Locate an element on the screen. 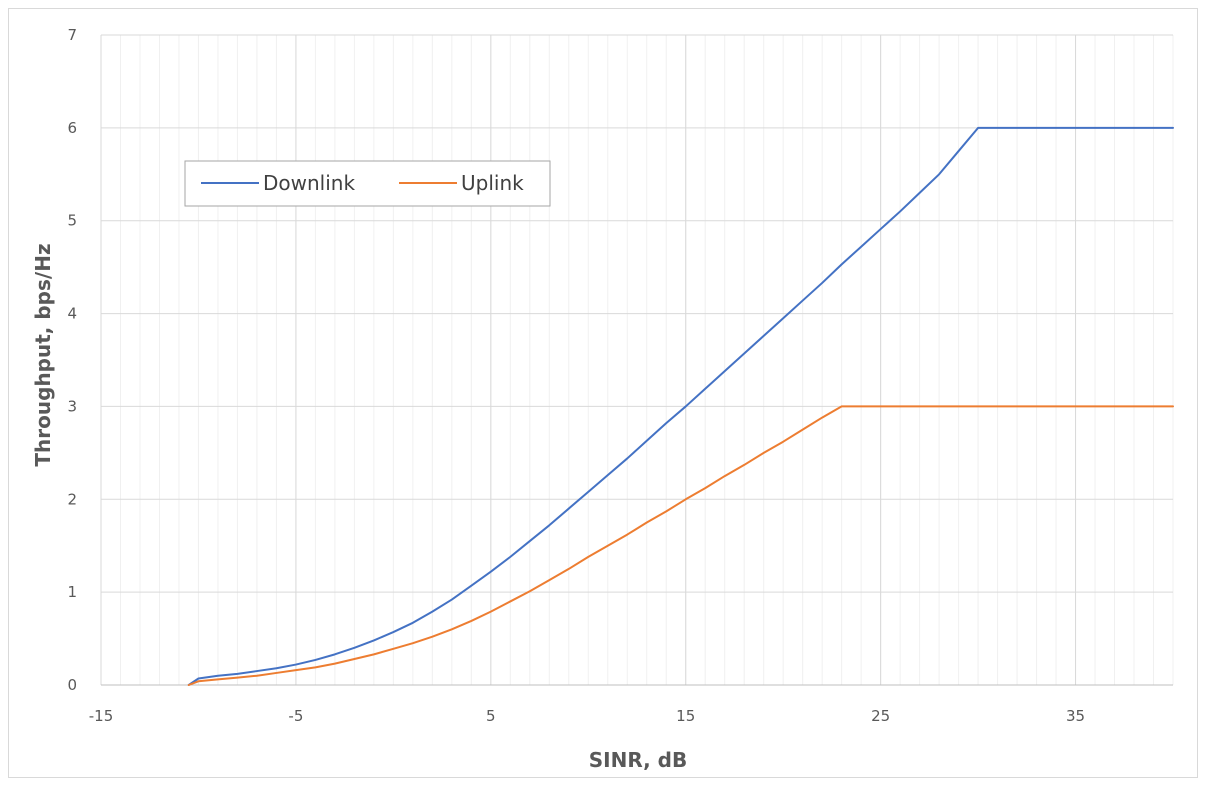 Image resolution: width=1207 pixels, height=785 pixels. x-tick-label: 5 is located at coordinates (491, 716).